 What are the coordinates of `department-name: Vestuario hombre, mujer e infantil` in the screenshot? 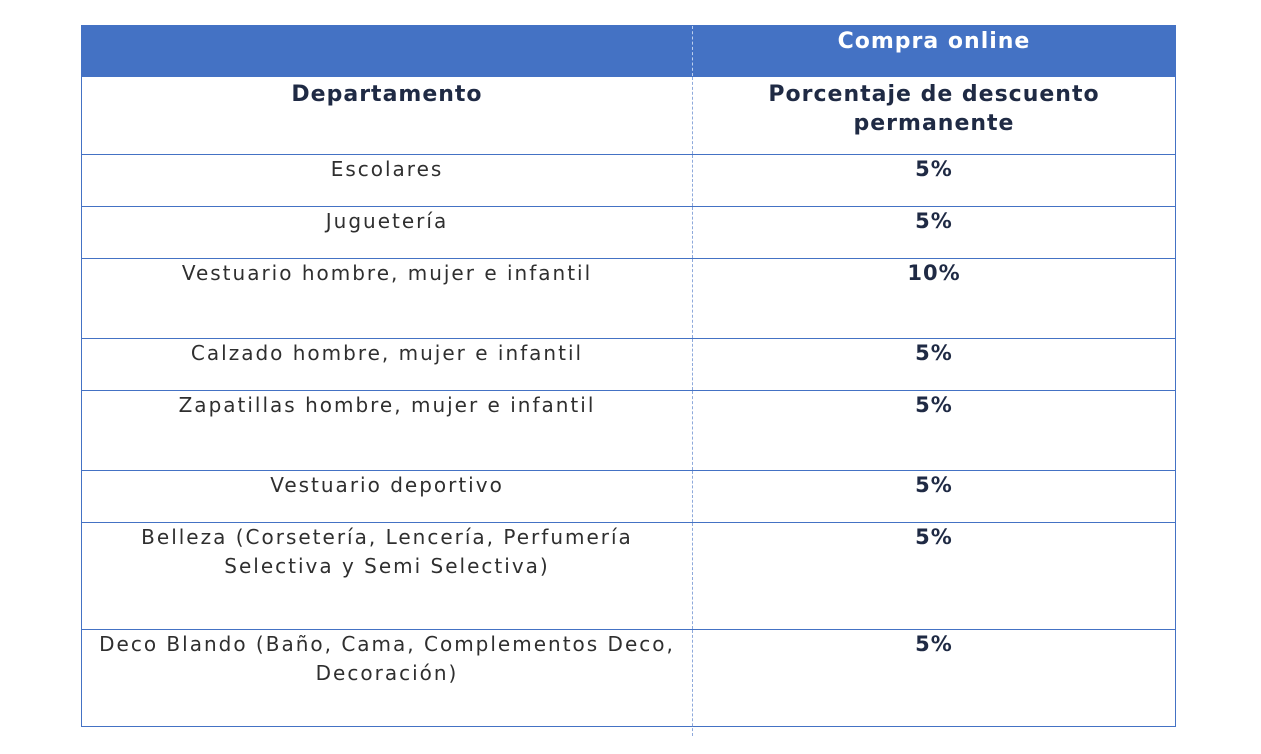 It's located at (387, 273).